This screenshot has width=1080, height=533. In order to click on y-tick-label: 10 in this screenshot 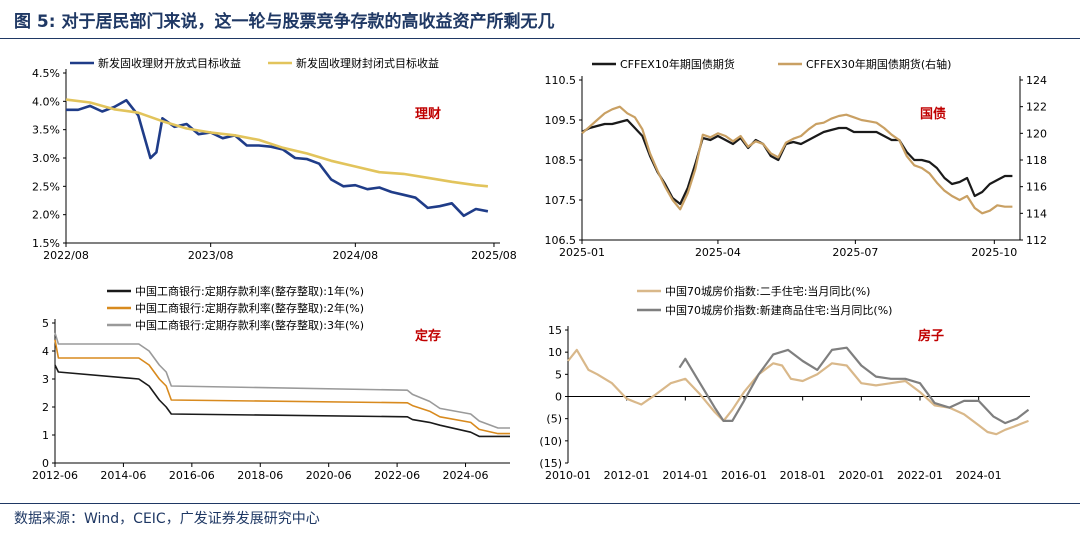, I will do `click(555, 352)`.